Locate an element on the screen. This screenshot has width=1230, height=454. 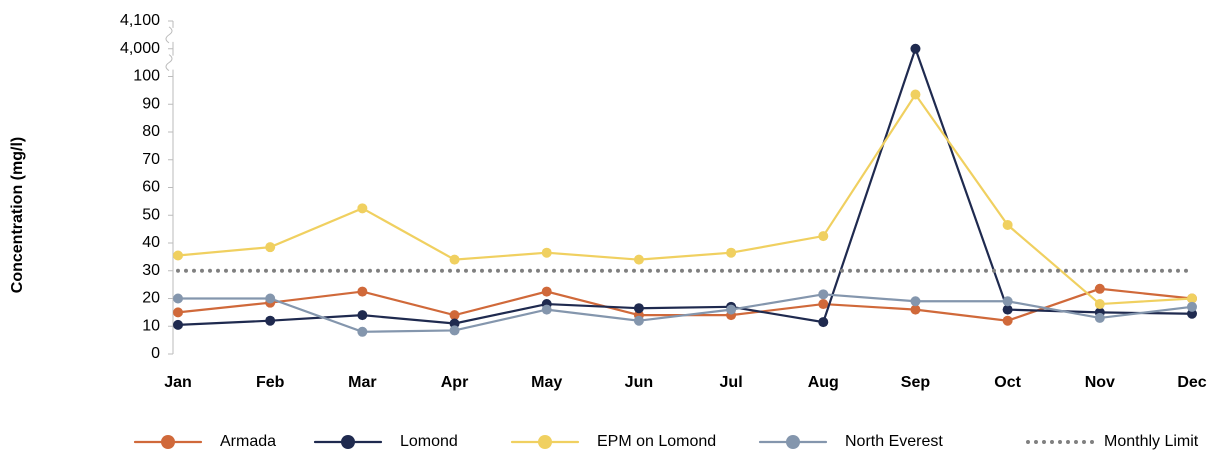
y-tick-label: 4,000 is located at coordinates (140, 48).